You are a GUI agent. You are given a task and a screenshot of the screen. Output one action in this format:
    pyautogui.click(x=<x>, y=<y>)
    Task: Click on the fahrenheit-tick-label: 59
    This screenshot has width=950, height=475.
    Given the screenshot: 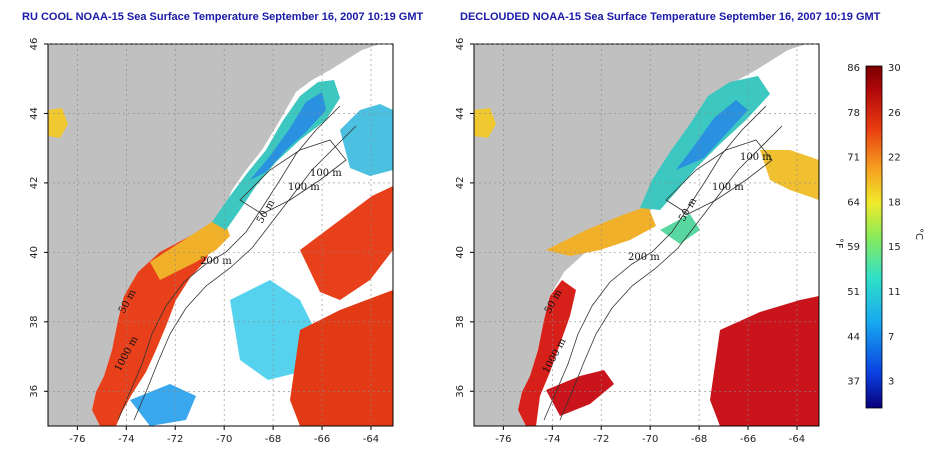 What is the action you would take?
    pyautogui.click(x=853, y=247)
    